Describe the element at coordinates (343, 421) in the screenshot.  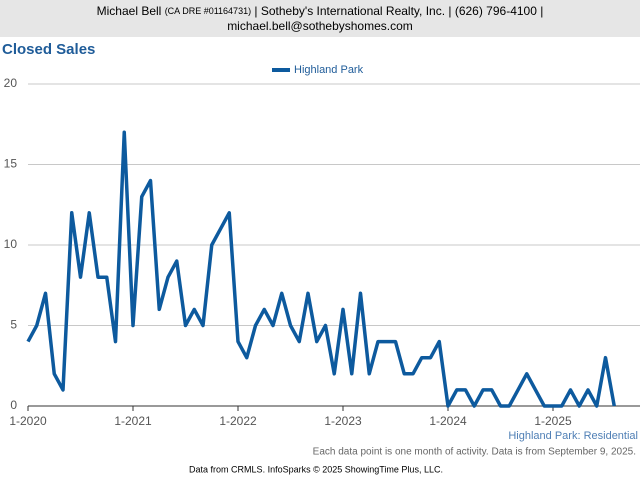
I see `x-tick-label: 1-2023` at that location.